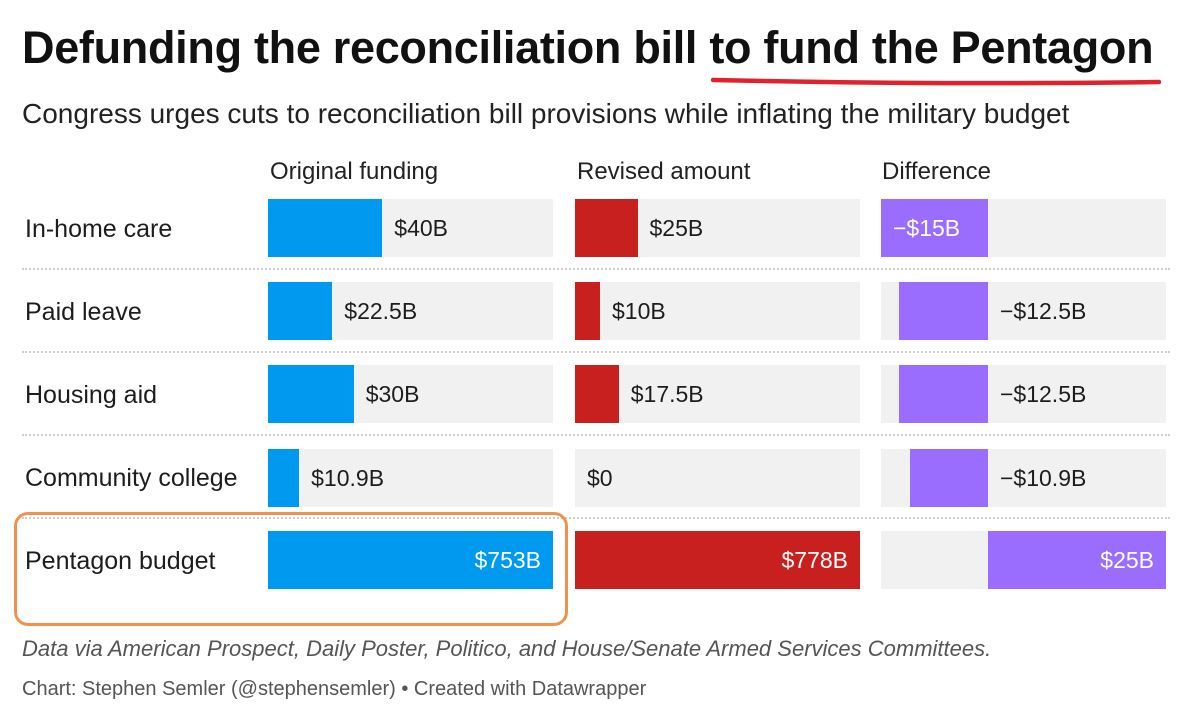 The width and height of the screenshot is (1200, 725). What do you see at coordinates (284, 478) in the screenshot?
I see `original-bar-community-college` at bounding box center [284, 478].